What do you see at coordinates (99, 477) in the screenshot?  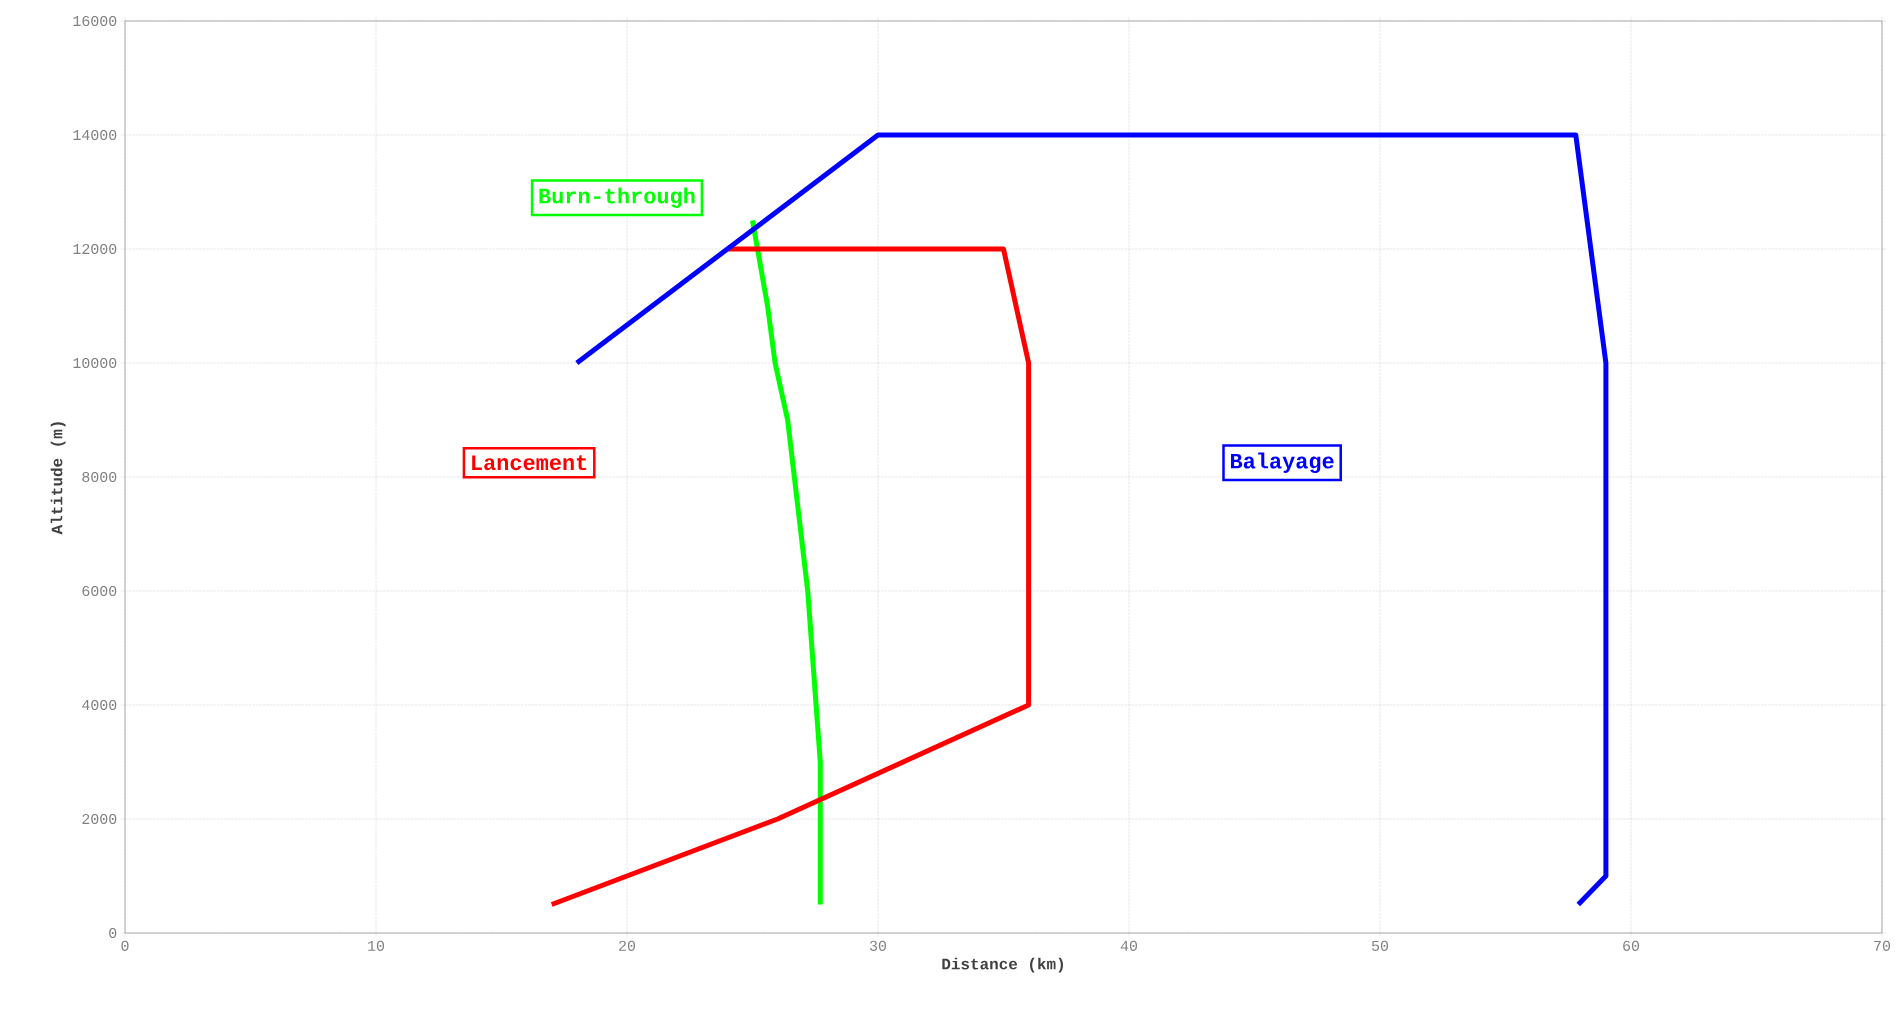 I see `y-tick-label: 8000` at bounding box center [99, 477].